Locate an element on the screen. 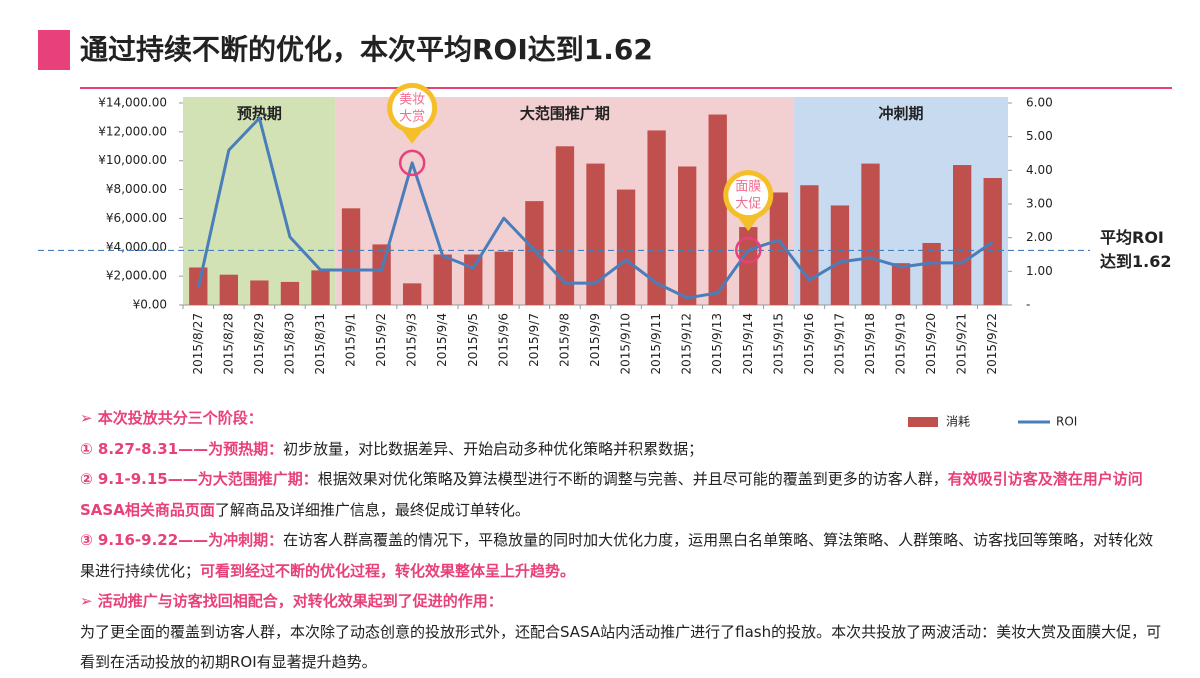 This screenshot has height=678, width=1200. average-label: 平均ROI is located at coordinates (1132, 237).